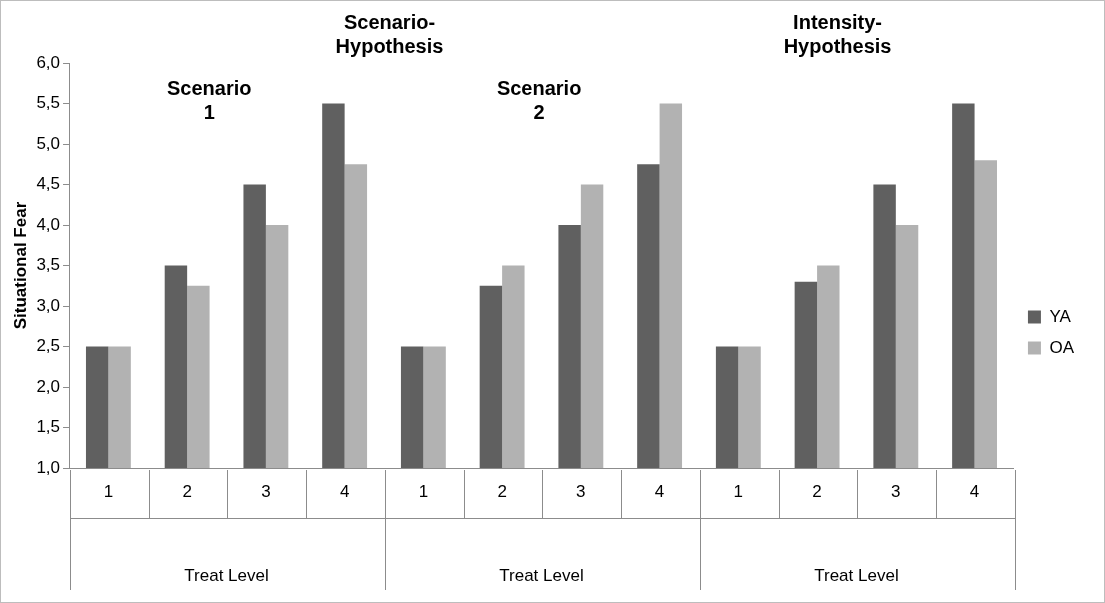 Image resolution: width=1105 pixels, height=603 pixels. What do you see at coordinates (48, 224) in the screenshot?
I see `y-tick-label: 4,0` at bounding box center [48, 224].